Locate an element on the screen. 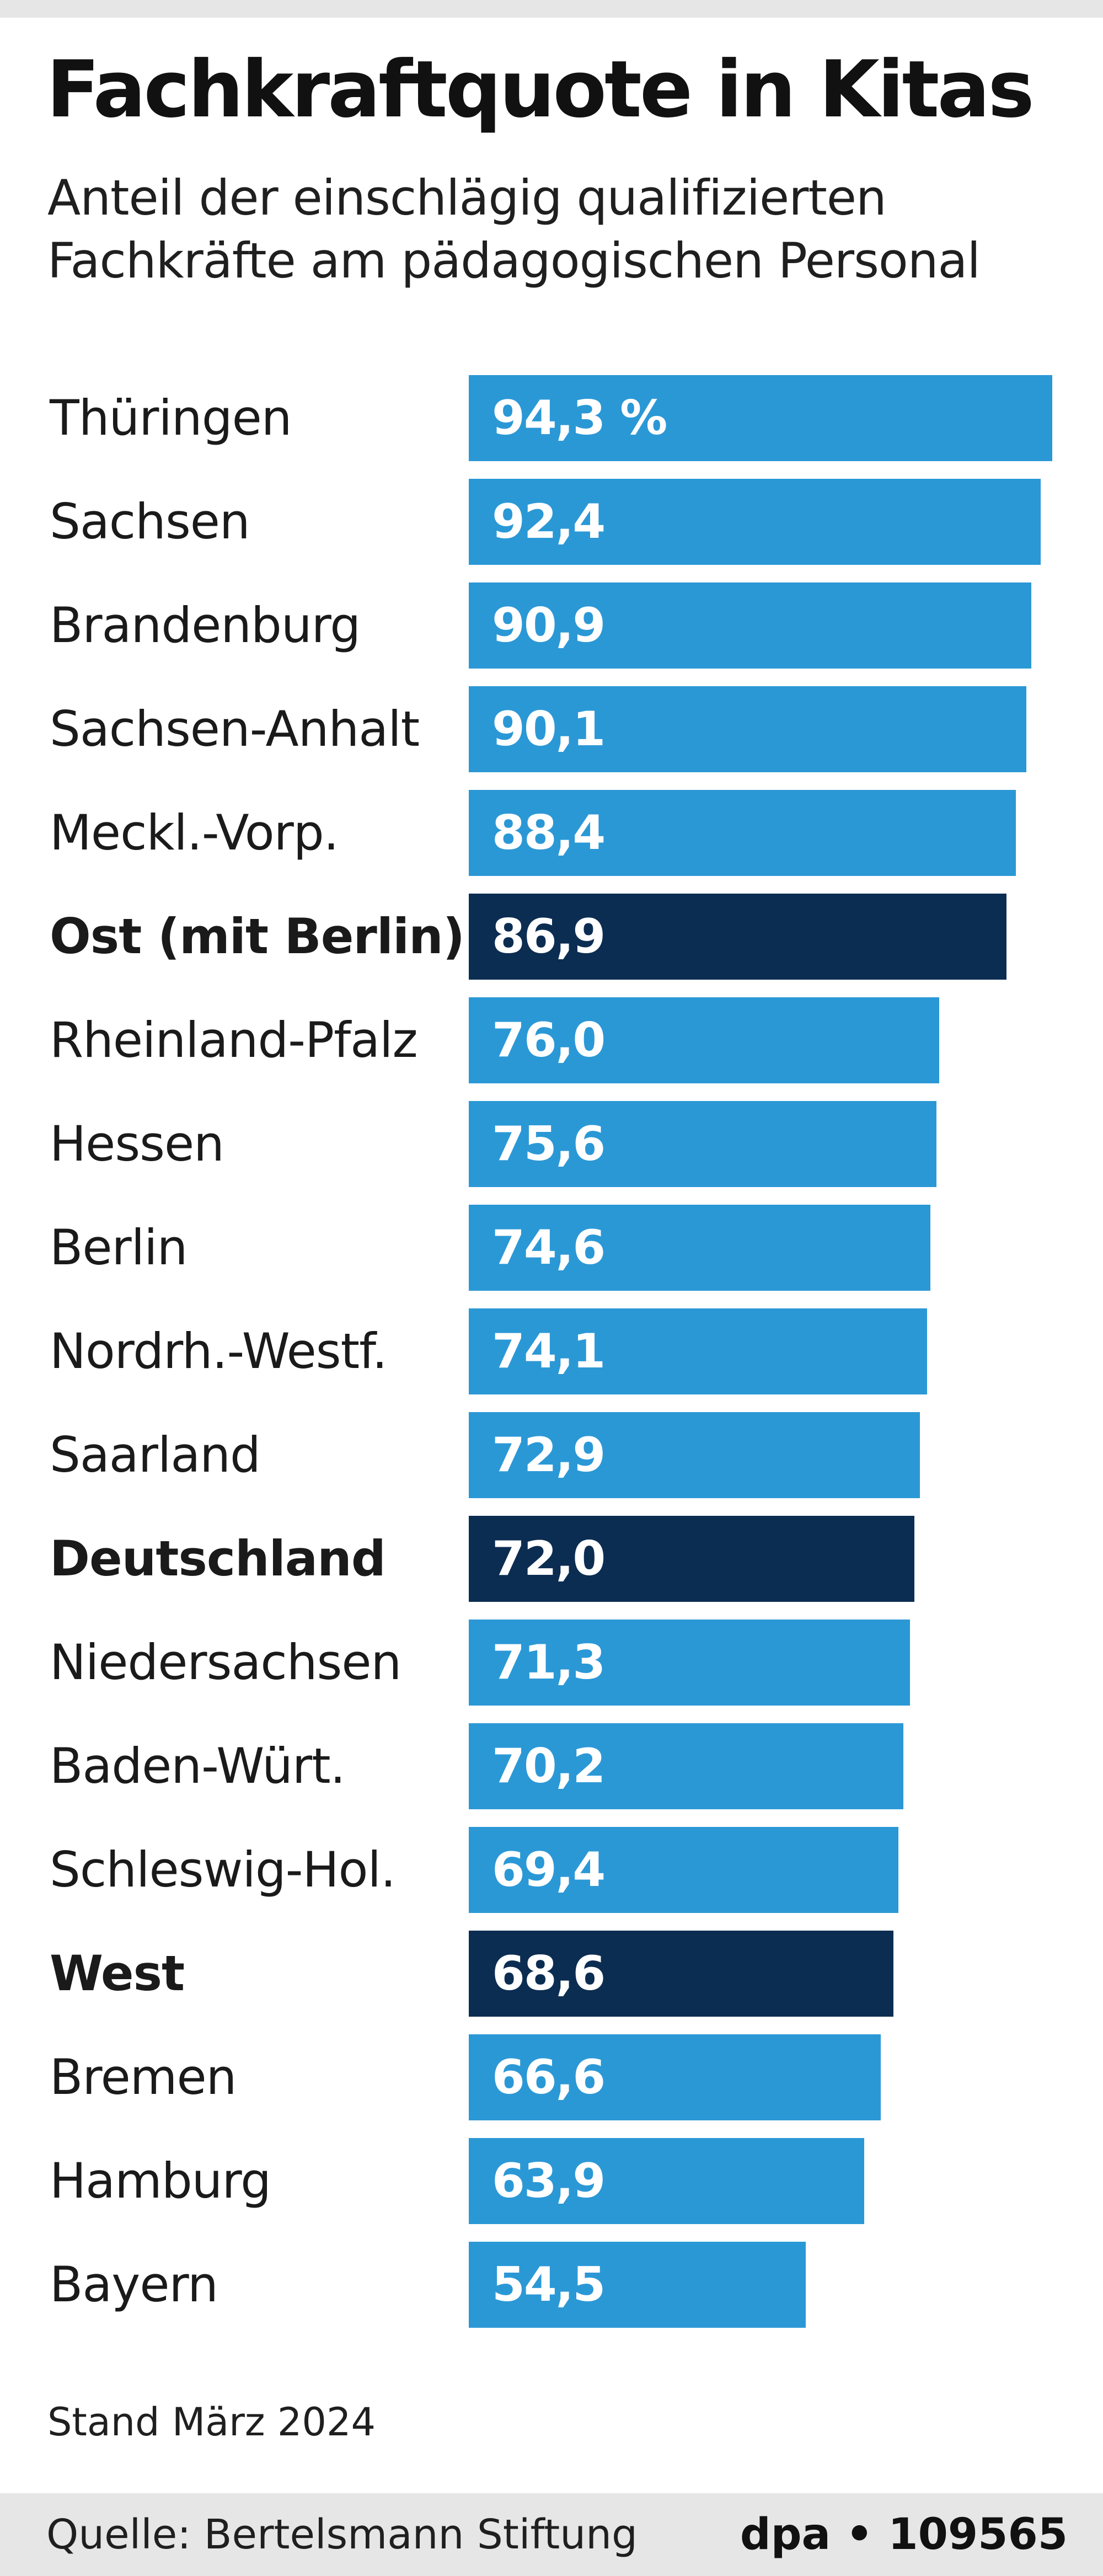 The height and width of the screenshot is (2576, 1103). bar-value-label: 92,4 is located at coordinates (549, 521).